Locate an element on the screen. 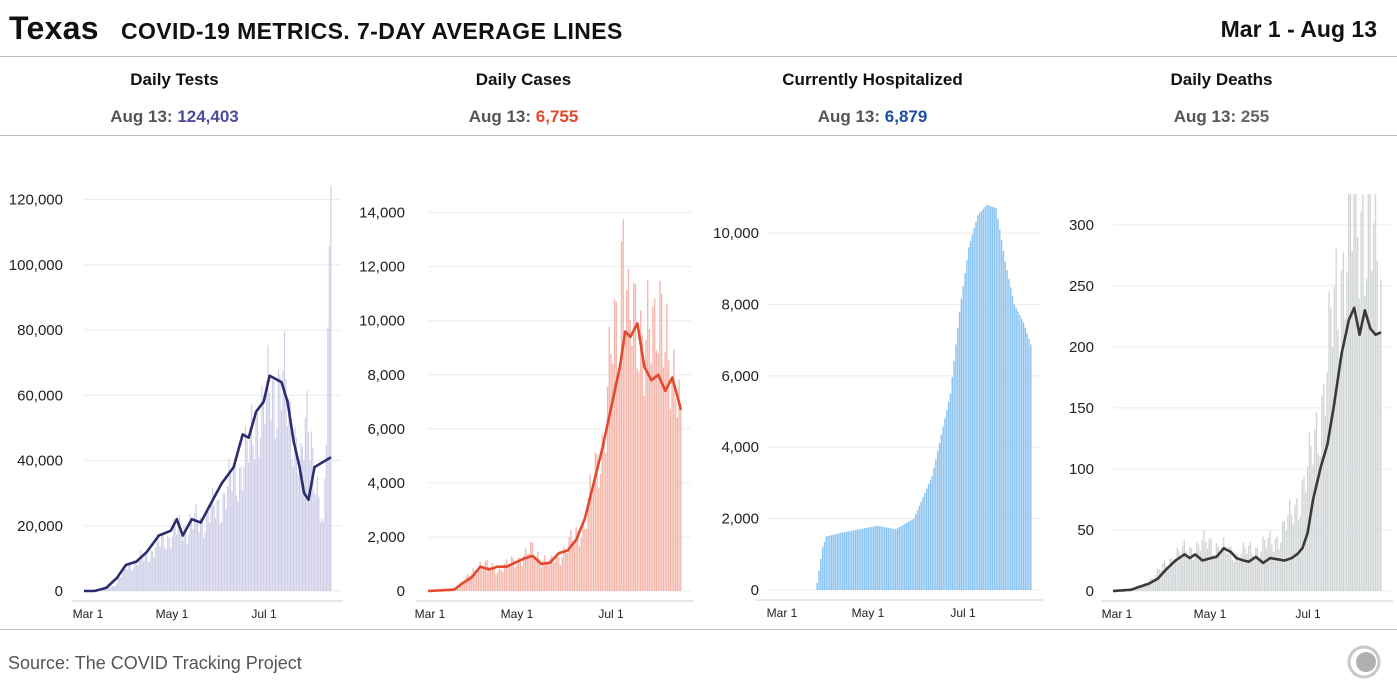  y-tick-label: 200 is located at coordinates (1081, 347).